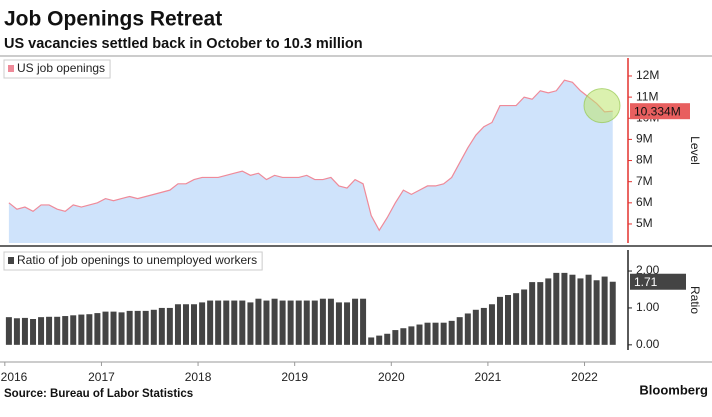 The width and height of the screenshot is (712, 417). I want to click on last-value-label: 10.334M, so click(657, 111).